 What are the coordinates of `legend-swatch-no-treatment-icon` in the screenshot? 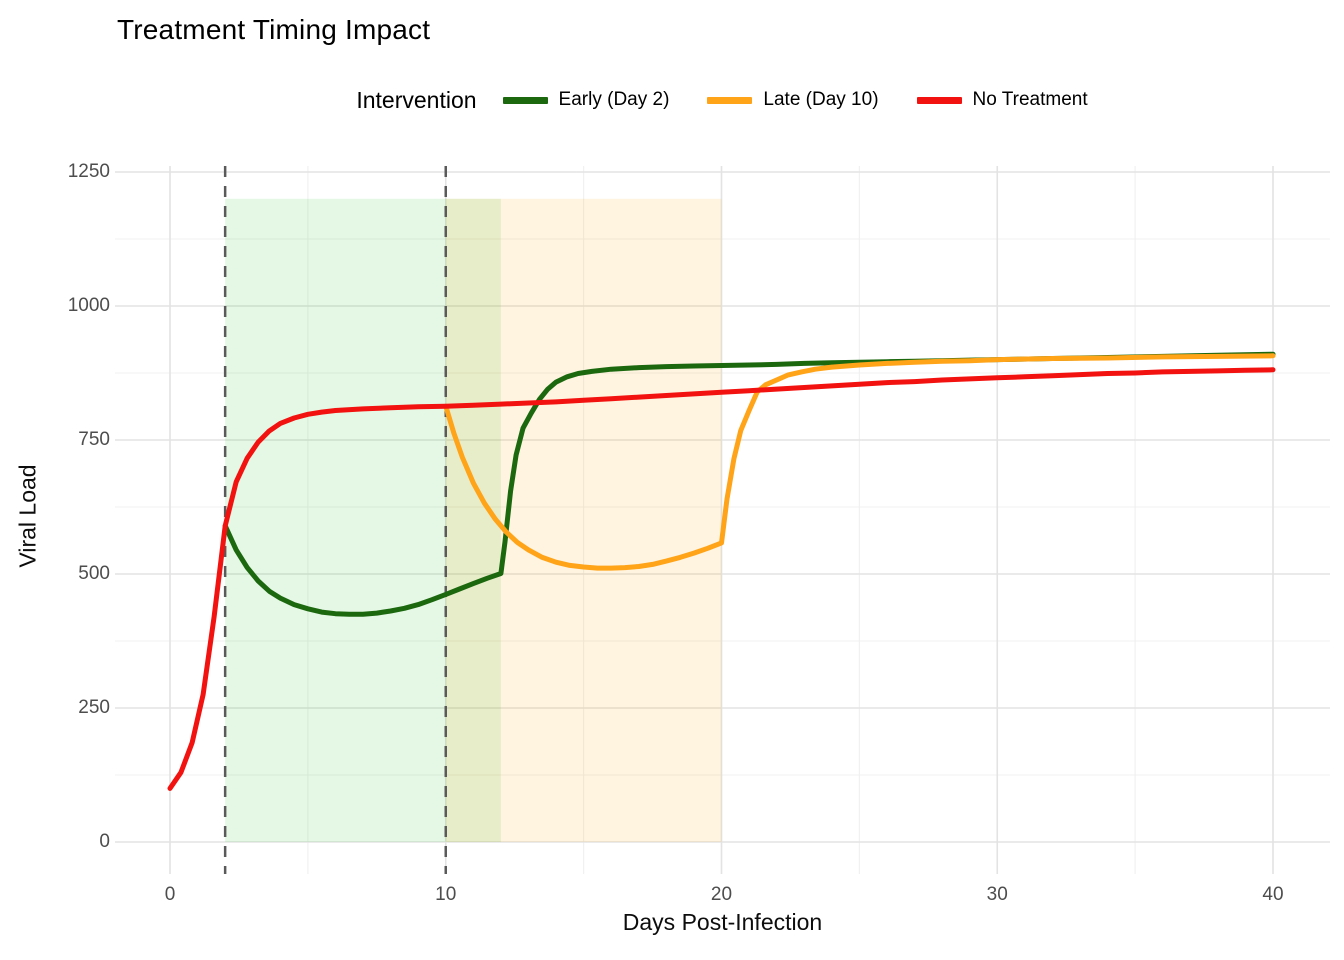 It's located at (939, 100).